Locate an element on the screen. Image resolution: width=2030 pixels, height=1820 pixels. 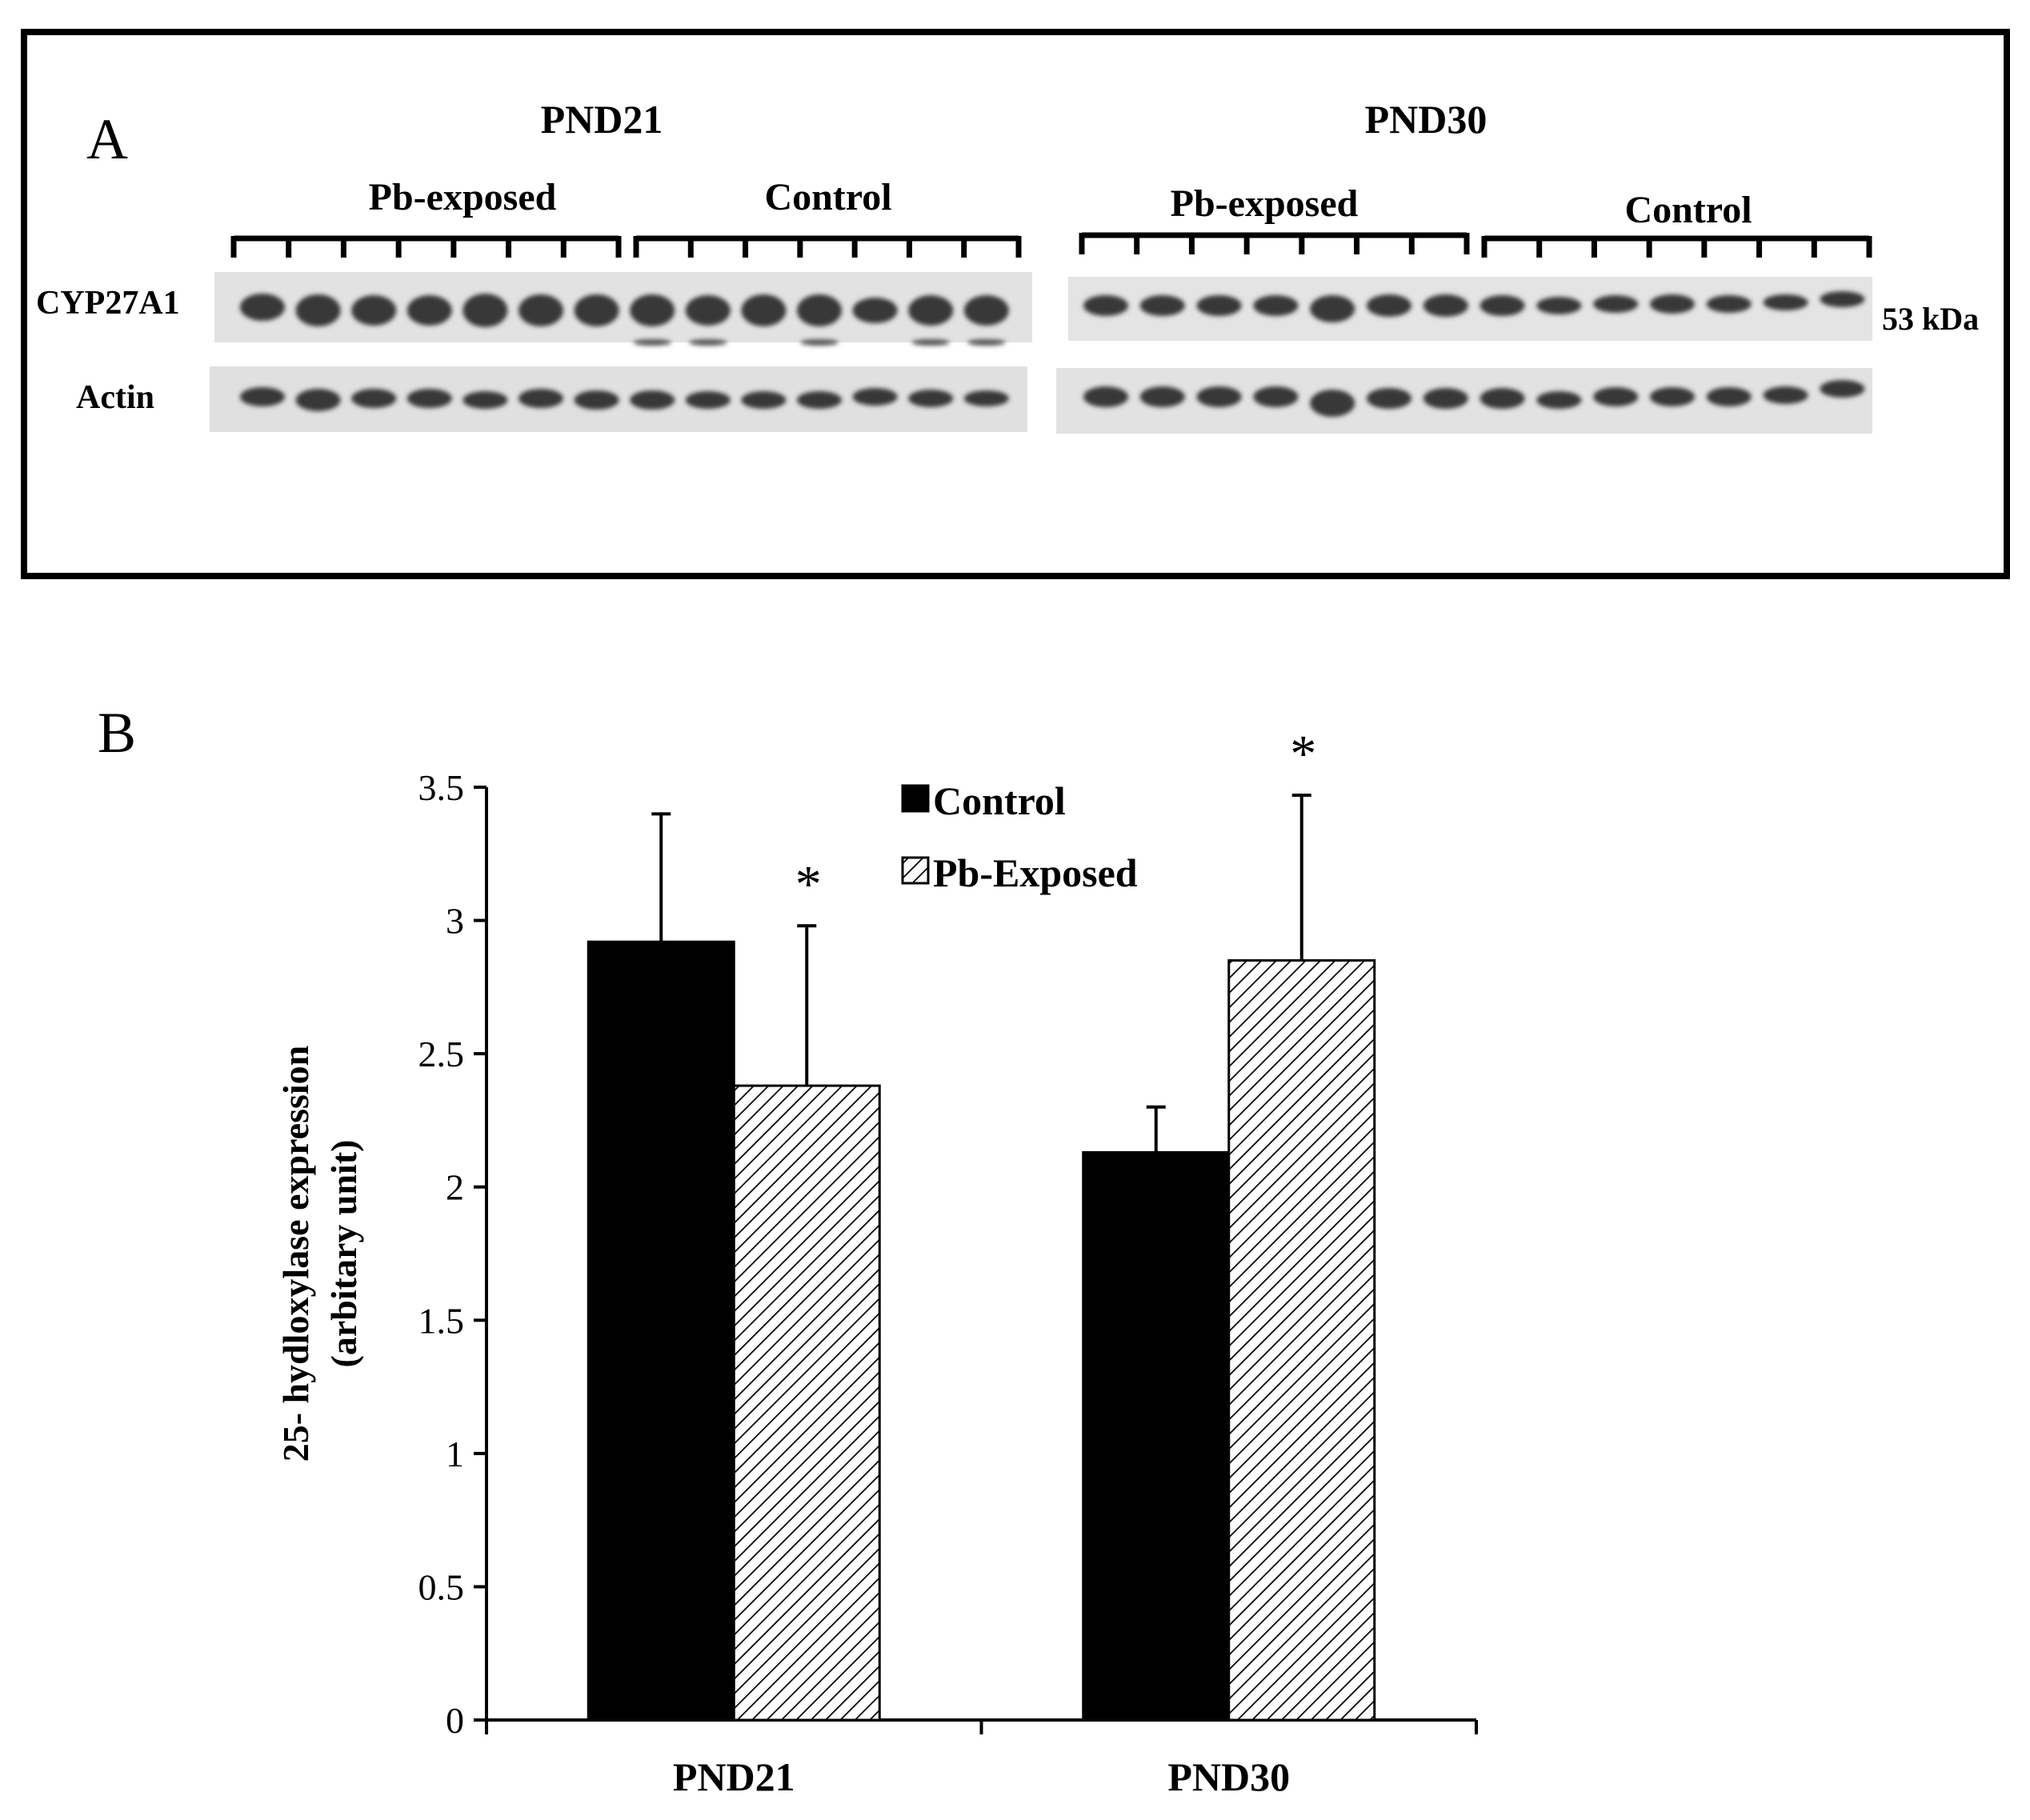
legend: Control Pb-Exposed is located at coordinates (1020, 836).